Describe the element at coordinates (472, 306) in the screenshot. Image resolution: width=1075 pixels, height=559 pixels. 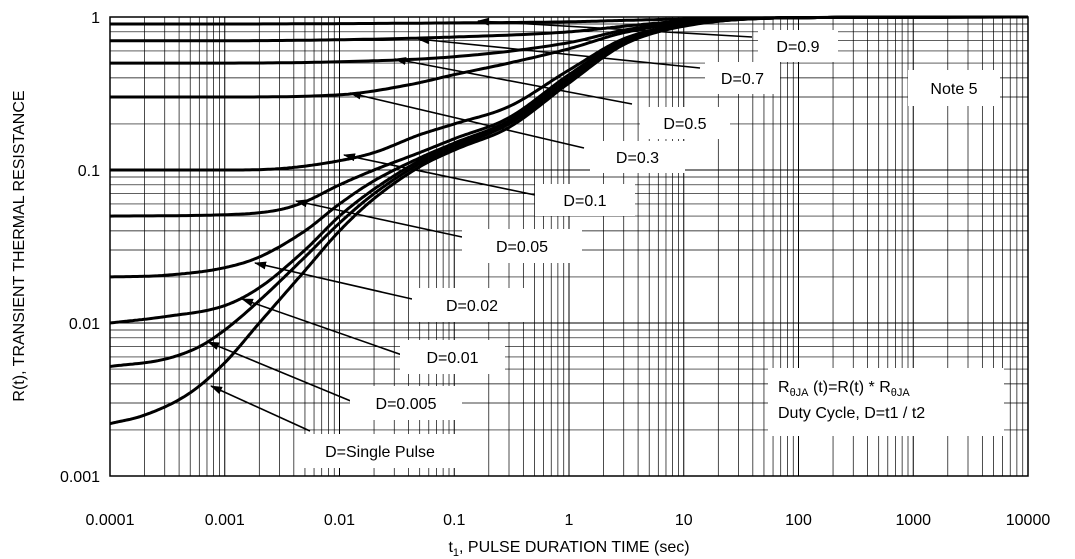
I see `label-d-0-02: D=0.02` at that location.